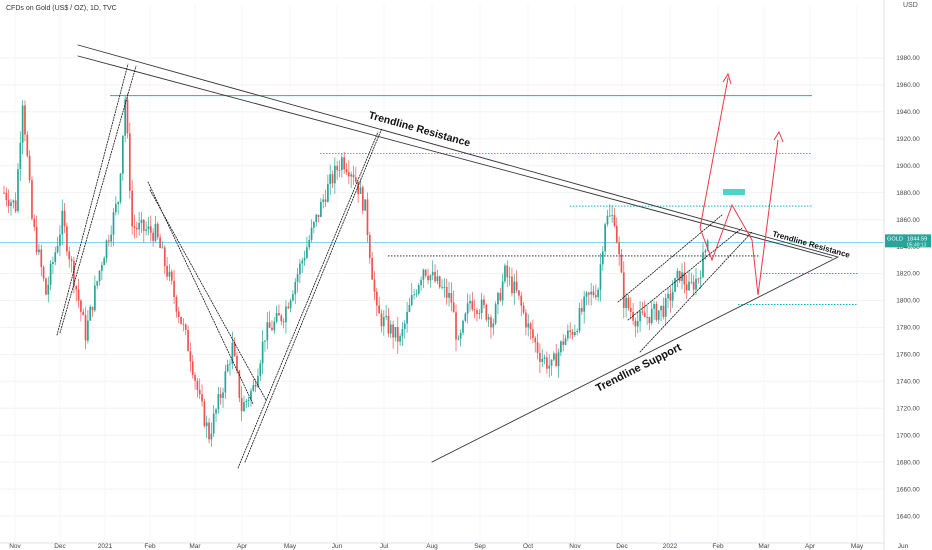  Describe the element at coordinates (778, 136) in the screenshot. I see `projection-arrowhead-lower` at that location.